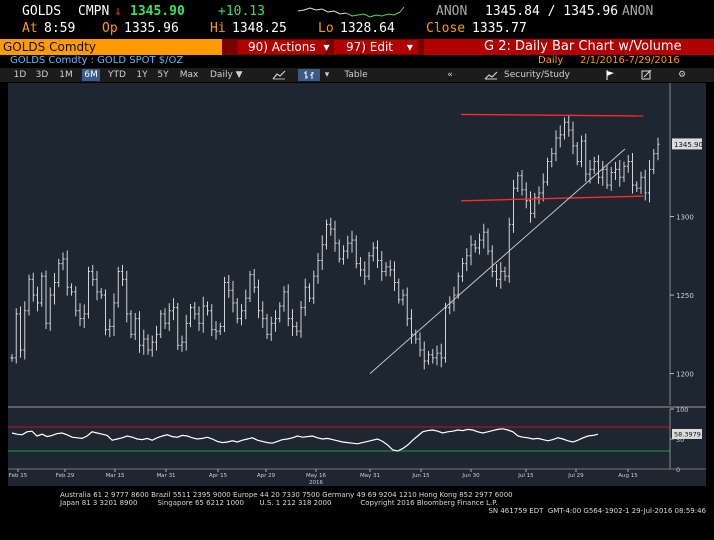 The height and width of the screenshot is (540, 714). Describe the element at coordinates (65, 476) in the screenshot. I see `date-tick-label: Feb 29` at that location.